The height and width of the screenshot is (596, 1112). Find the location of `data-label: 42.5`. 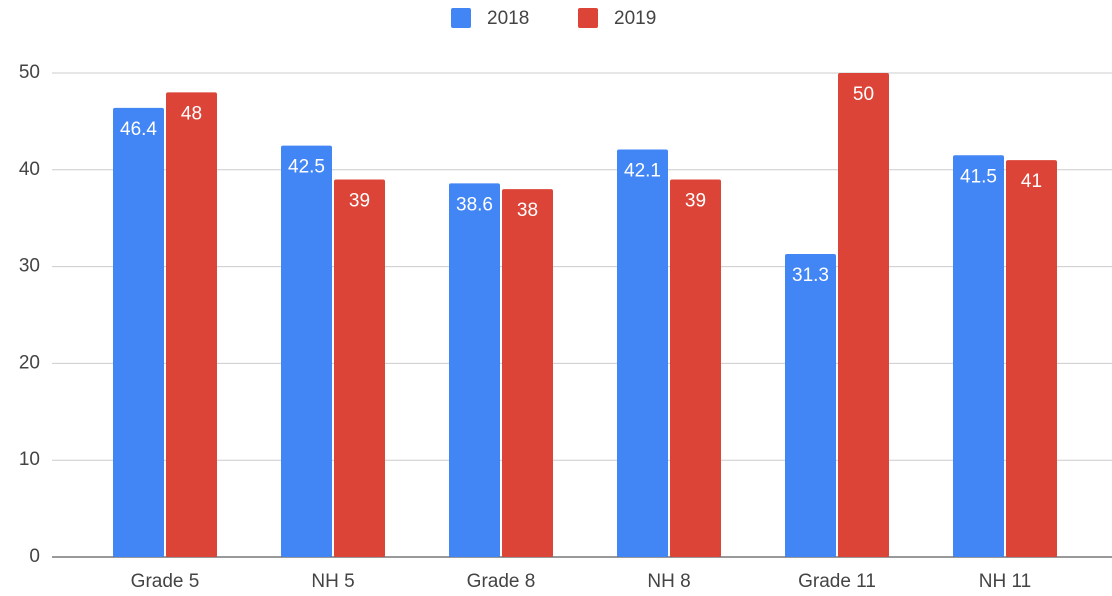

data-label: 42.5 is located at coordinates (306, 167).